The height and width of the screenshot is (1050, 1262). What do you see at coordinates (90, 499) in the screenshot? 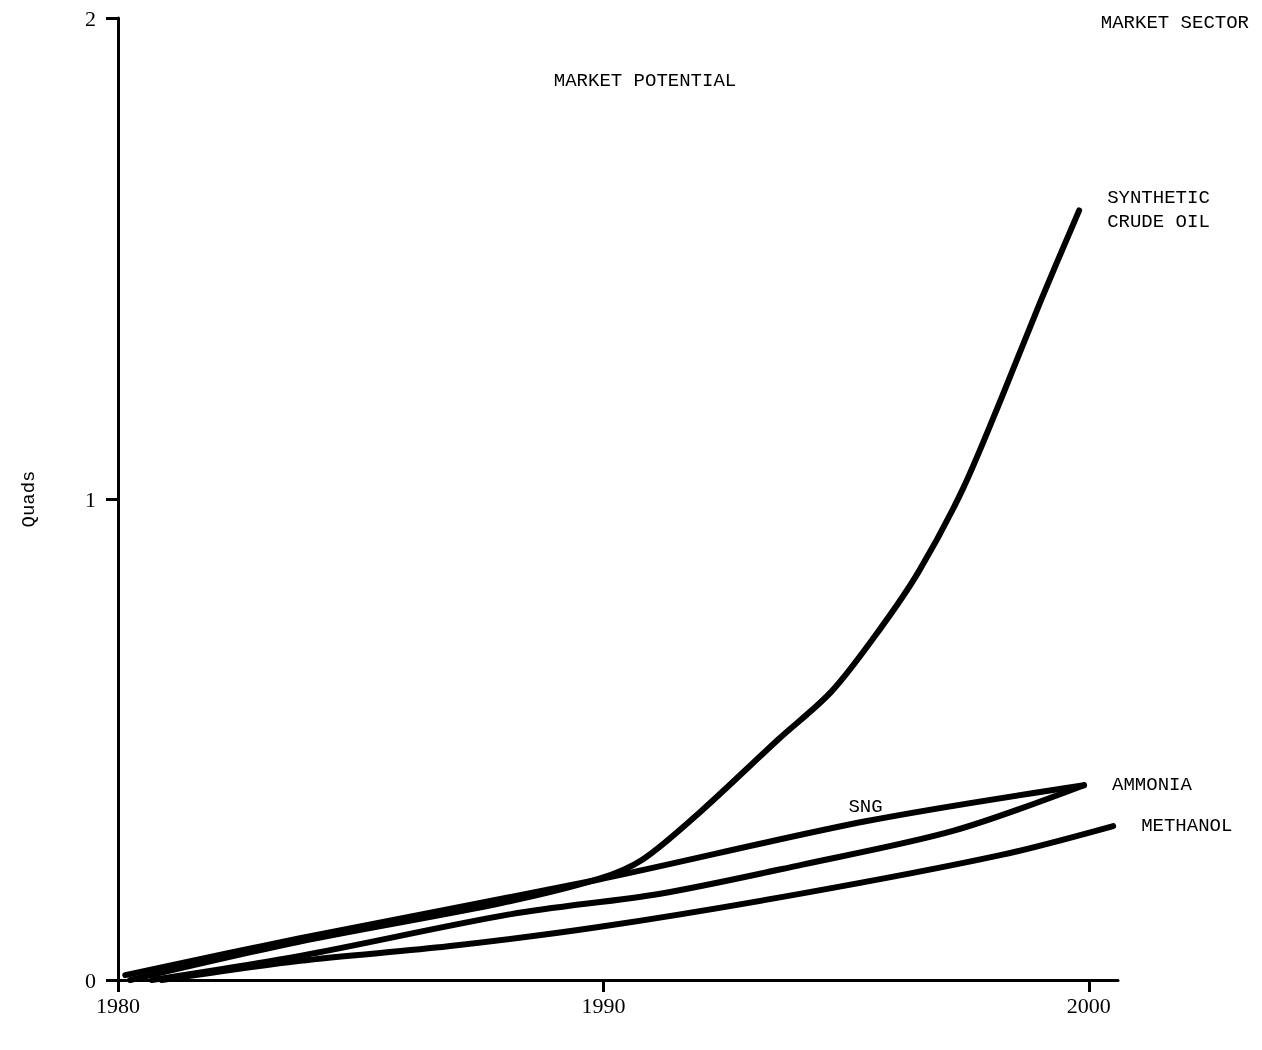
I see `y-tick-label: 1` at bounding box center [90, 499].